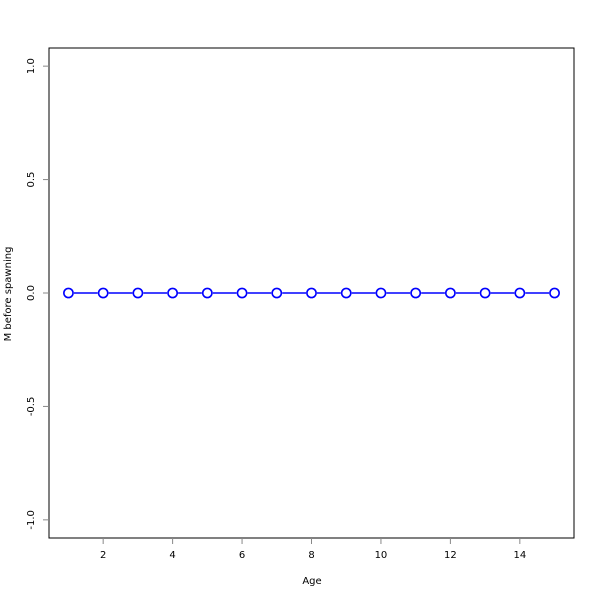  Describe the element at coordinates (8, 294) in the screenshot. I see `y-axis-label: M before spawning` at that location.